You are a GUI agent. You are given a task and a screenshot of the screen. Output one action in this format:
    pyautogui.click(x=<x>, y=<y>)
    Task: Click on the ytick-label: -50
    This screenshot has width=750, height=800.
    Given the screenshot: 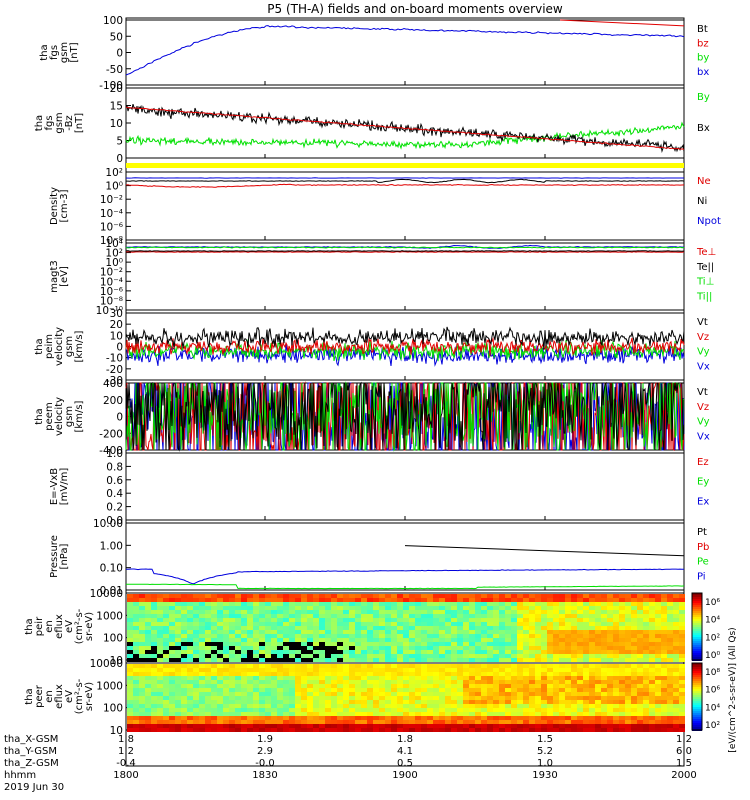 What is the action you would take?
    pyautogui.click(x=114, y=70)
    